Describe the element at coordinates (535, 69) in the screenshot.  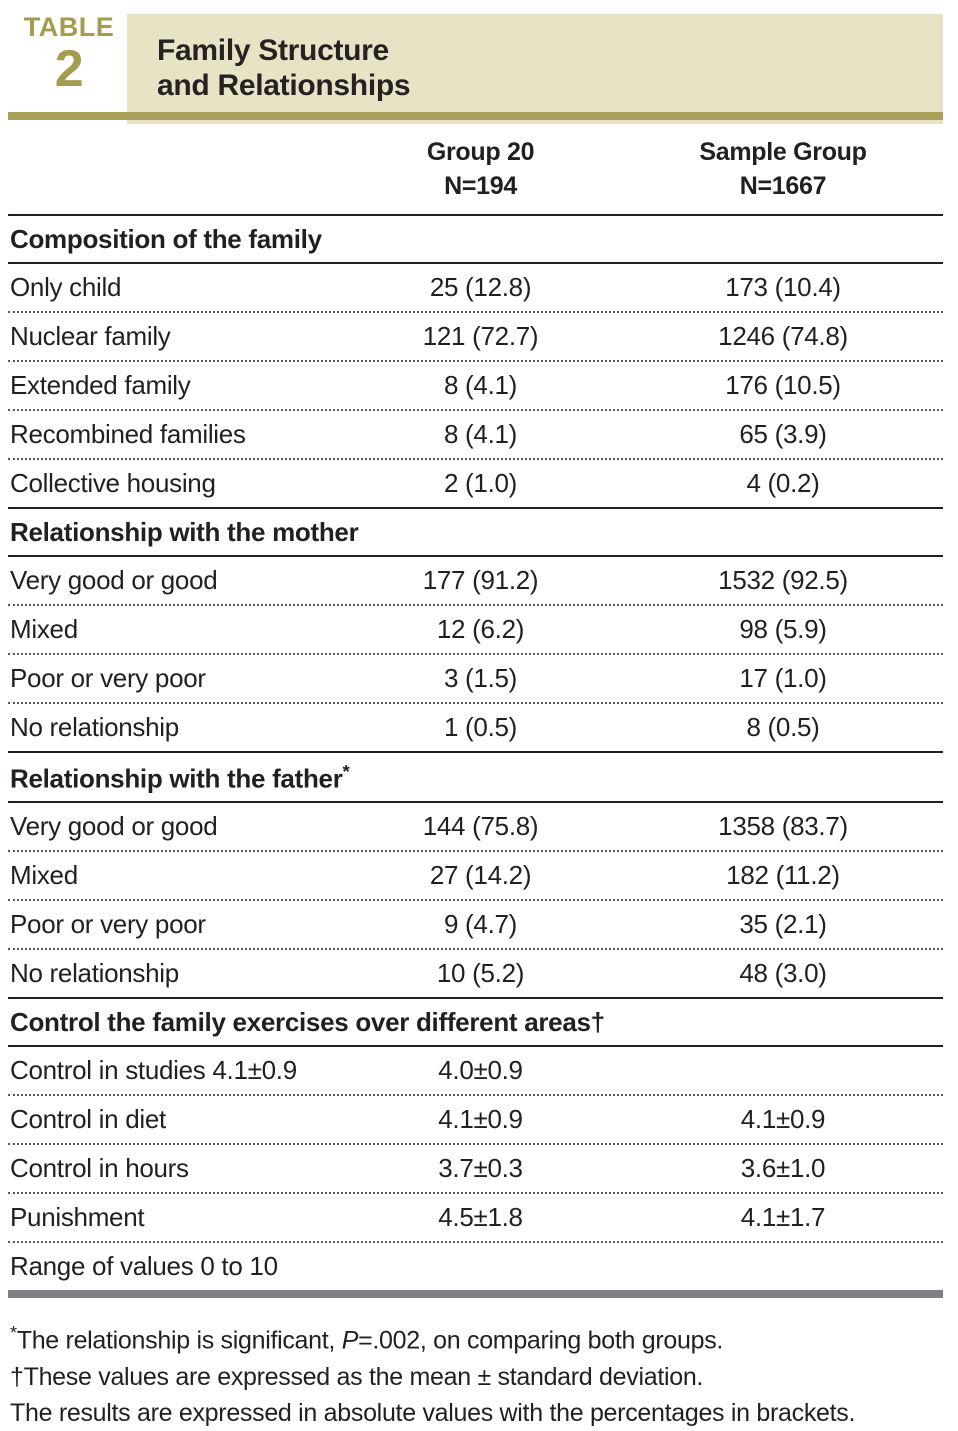
I see `table-title-box: Family Structure and Relationships` at that location.